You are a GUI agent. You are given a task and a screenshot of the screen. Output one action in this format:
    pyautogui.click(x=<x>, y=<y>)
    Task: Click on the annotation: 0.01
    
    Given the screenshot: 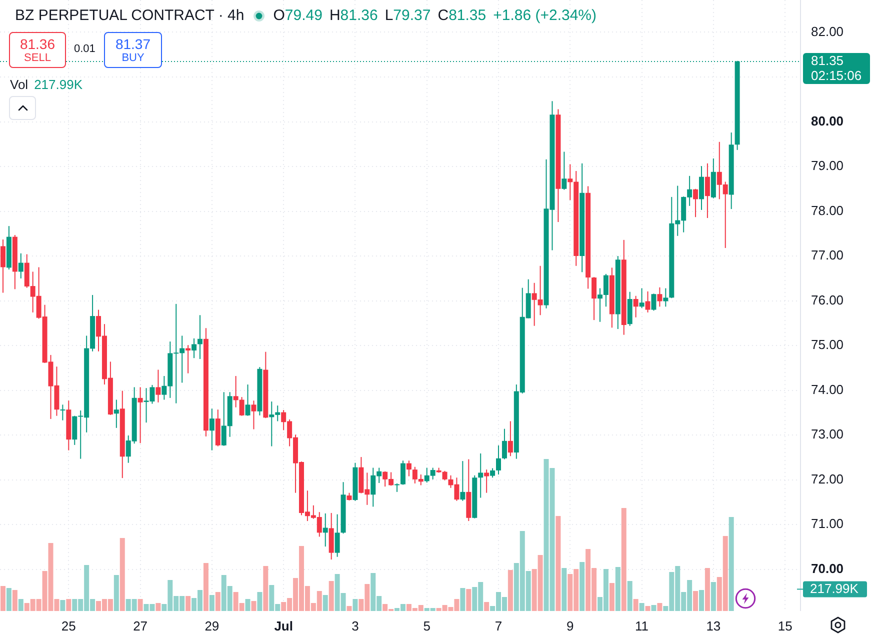 What is the action you would take?
    pyautogui.click(x=85, y=49)
    